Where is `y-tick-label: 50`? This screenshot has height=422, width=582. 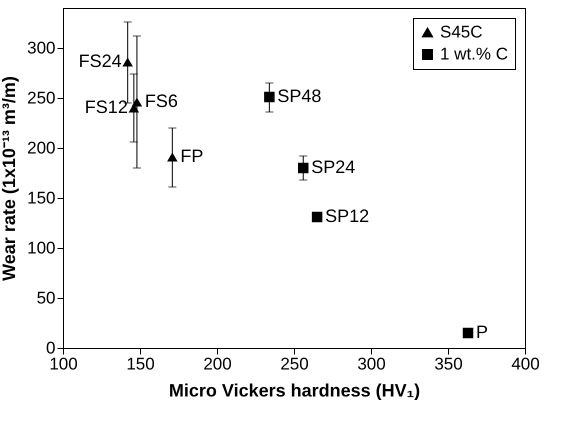 y-tick-label: 50 is located at coordinates (46, 298).